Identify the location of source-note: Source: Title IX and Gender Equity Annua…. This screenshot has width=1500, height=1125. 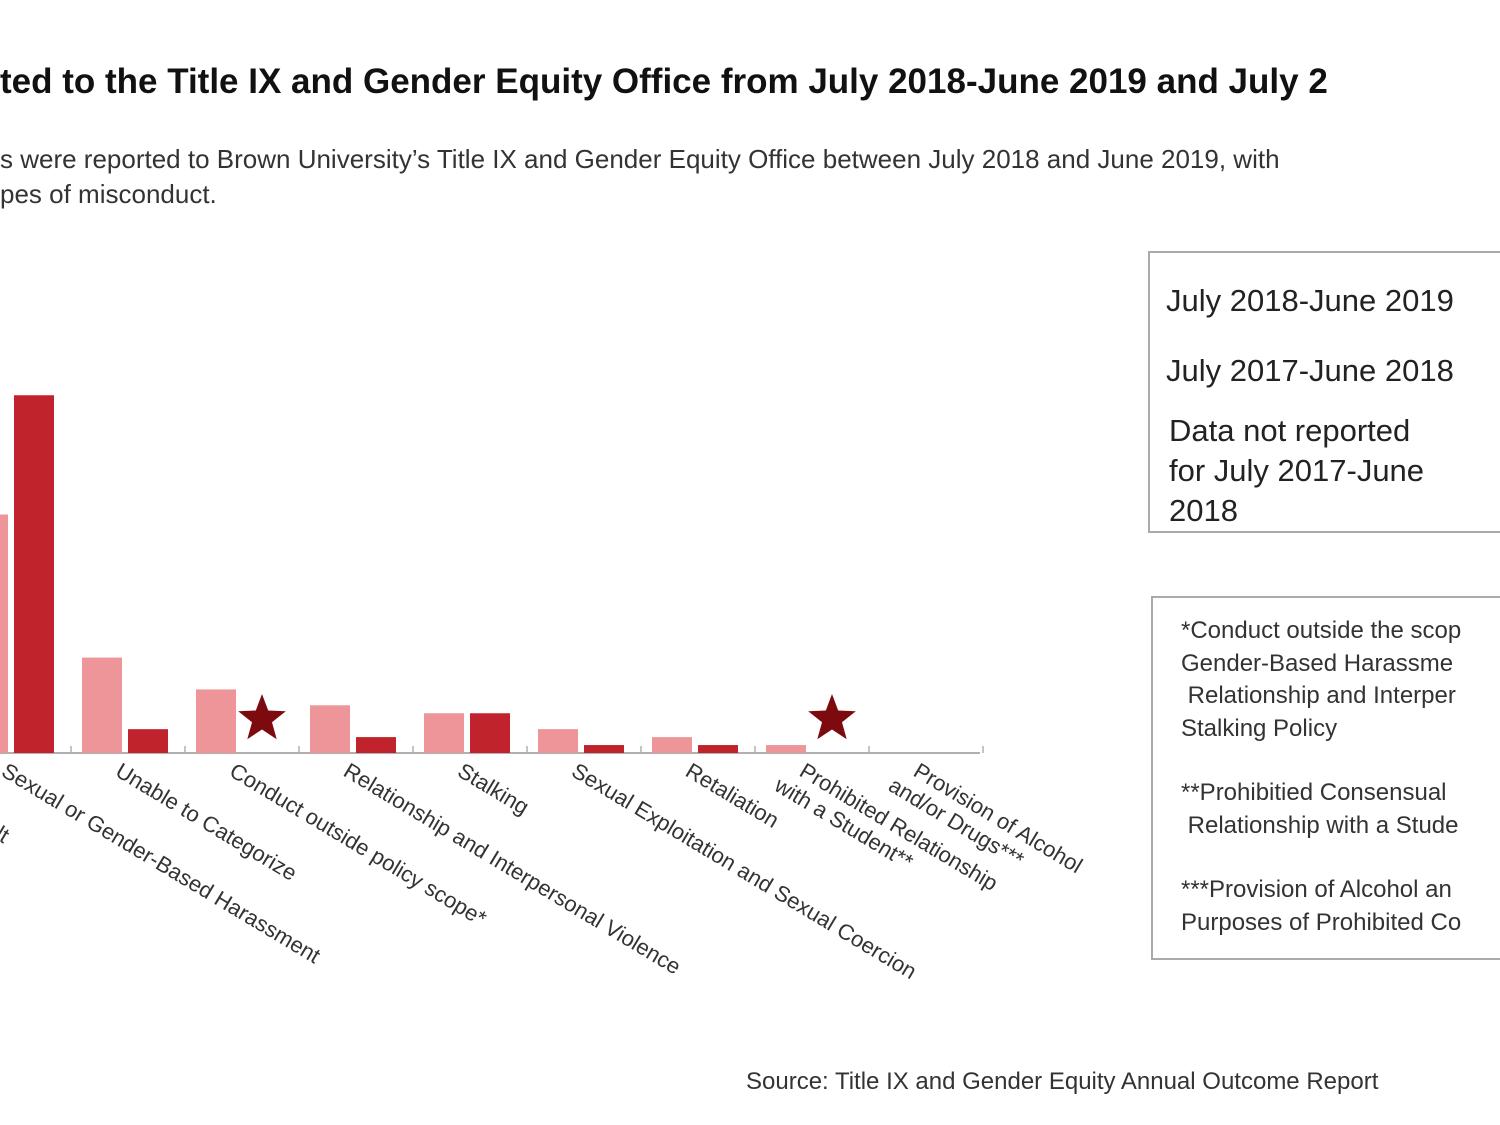
(1062, 1081).